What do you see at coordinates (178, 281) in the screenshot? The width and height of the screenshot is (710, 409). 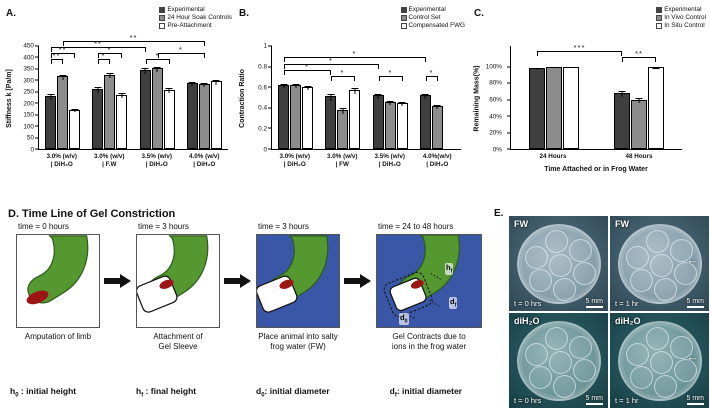 I see `step-2-sleeve-illustration` at bounding box center [178, 281].